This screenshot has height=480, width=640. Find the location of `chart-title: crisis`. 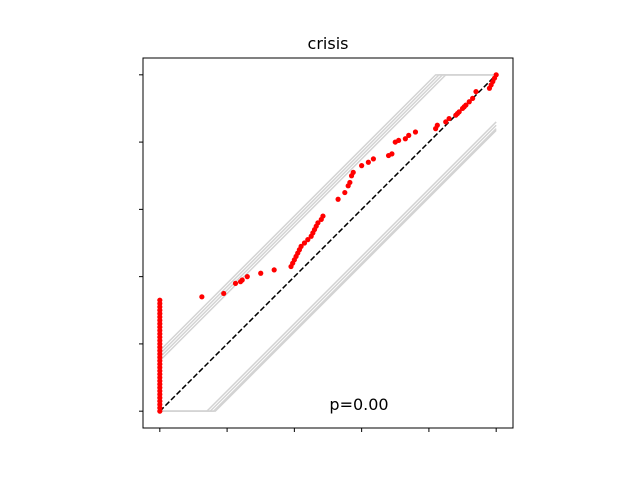

chart-title: crisis is located at coordinates (328, 43).